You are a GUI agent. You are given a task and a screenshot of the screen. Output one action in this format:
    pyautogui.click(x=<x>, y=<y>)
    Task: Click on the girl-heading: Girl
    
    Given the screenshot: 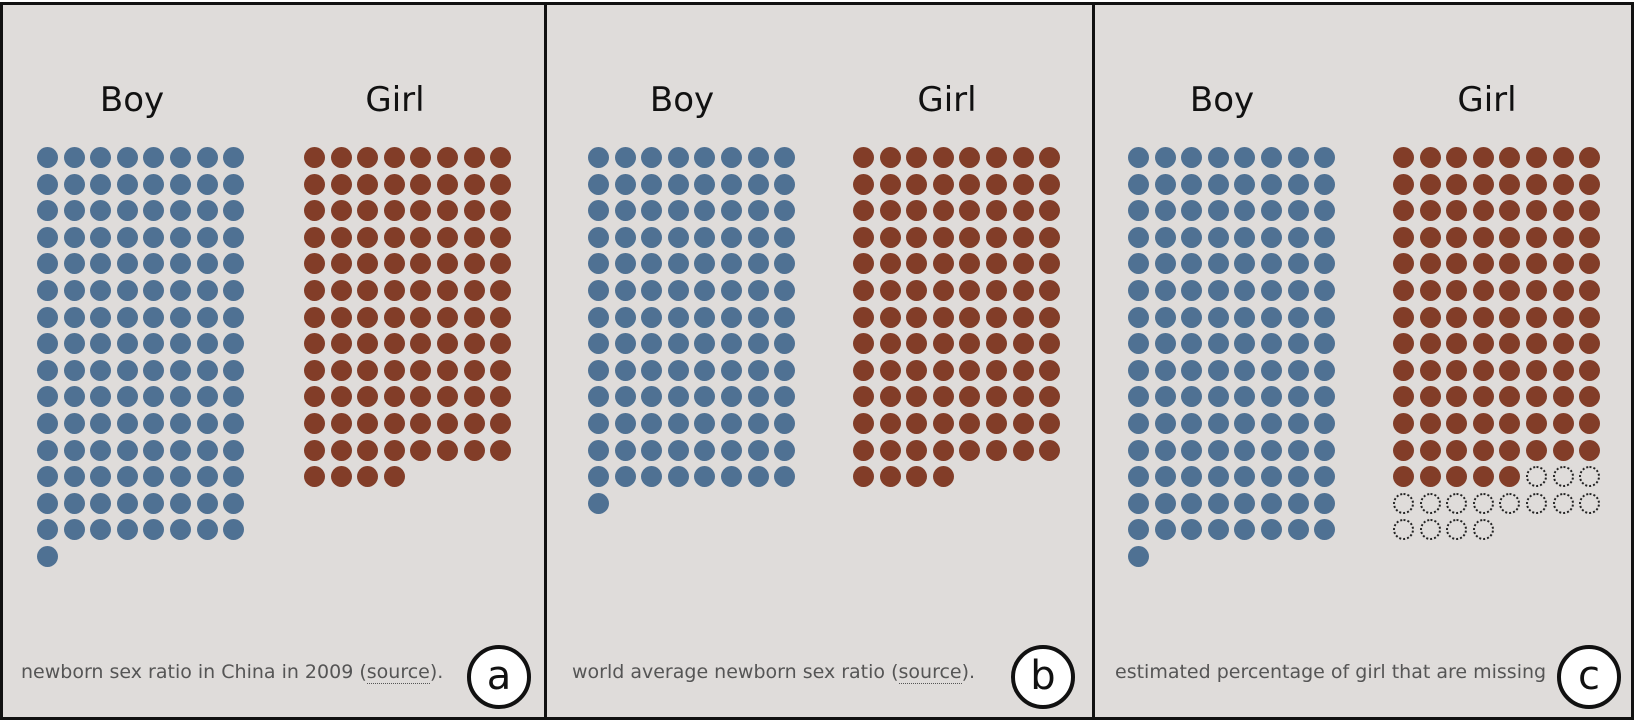 What is the action you would take?
    pyautogui.click(x=395, y=100)
    